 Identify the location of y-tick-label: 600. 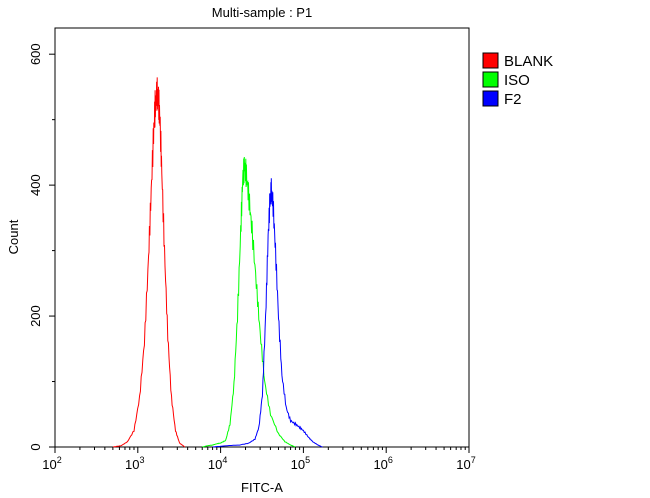
(35, 54).